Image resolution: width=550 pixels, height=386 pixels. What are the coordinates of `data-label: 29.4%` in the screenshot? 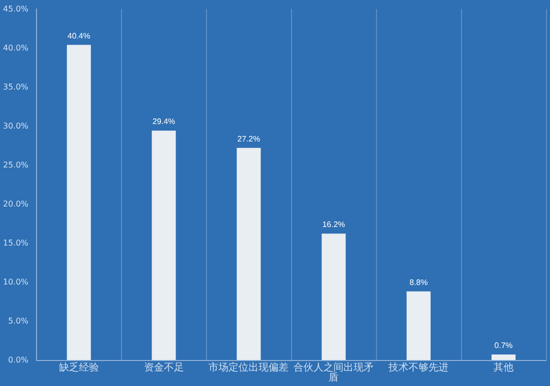 It's located at (164, 121).